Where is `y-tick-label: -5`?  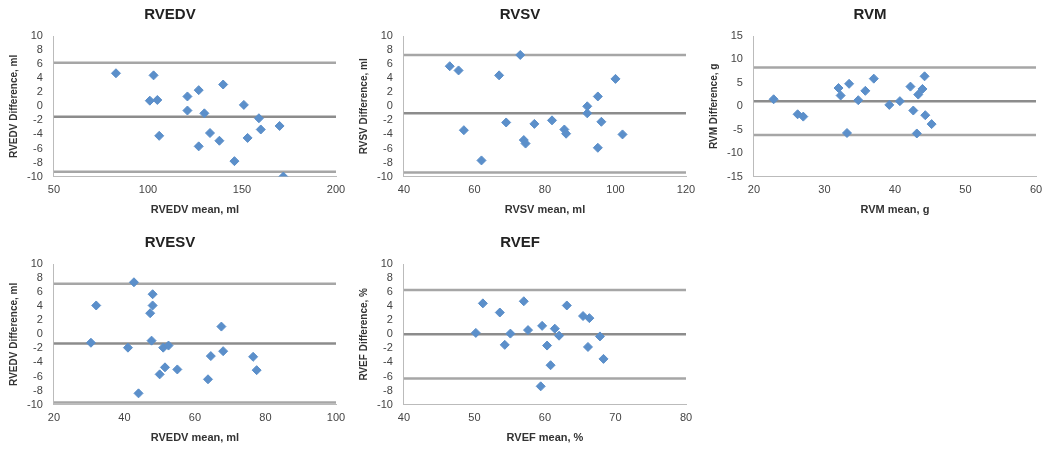
y-tick-label: -5 is located at coordinates (738, 128).